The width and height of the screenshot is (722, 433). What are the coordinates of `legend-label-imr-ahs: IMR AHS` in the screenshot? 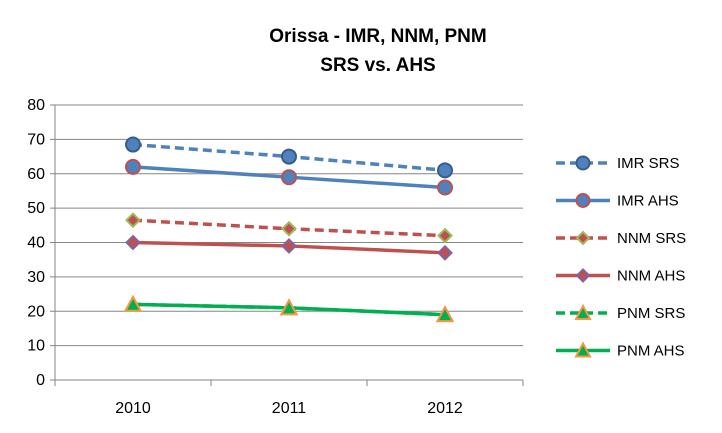 It's located at (648, 201).